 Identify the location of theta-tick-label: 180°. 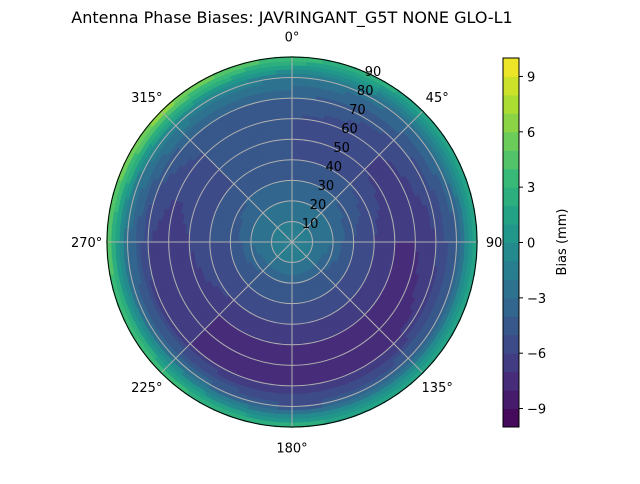
(291, 448).